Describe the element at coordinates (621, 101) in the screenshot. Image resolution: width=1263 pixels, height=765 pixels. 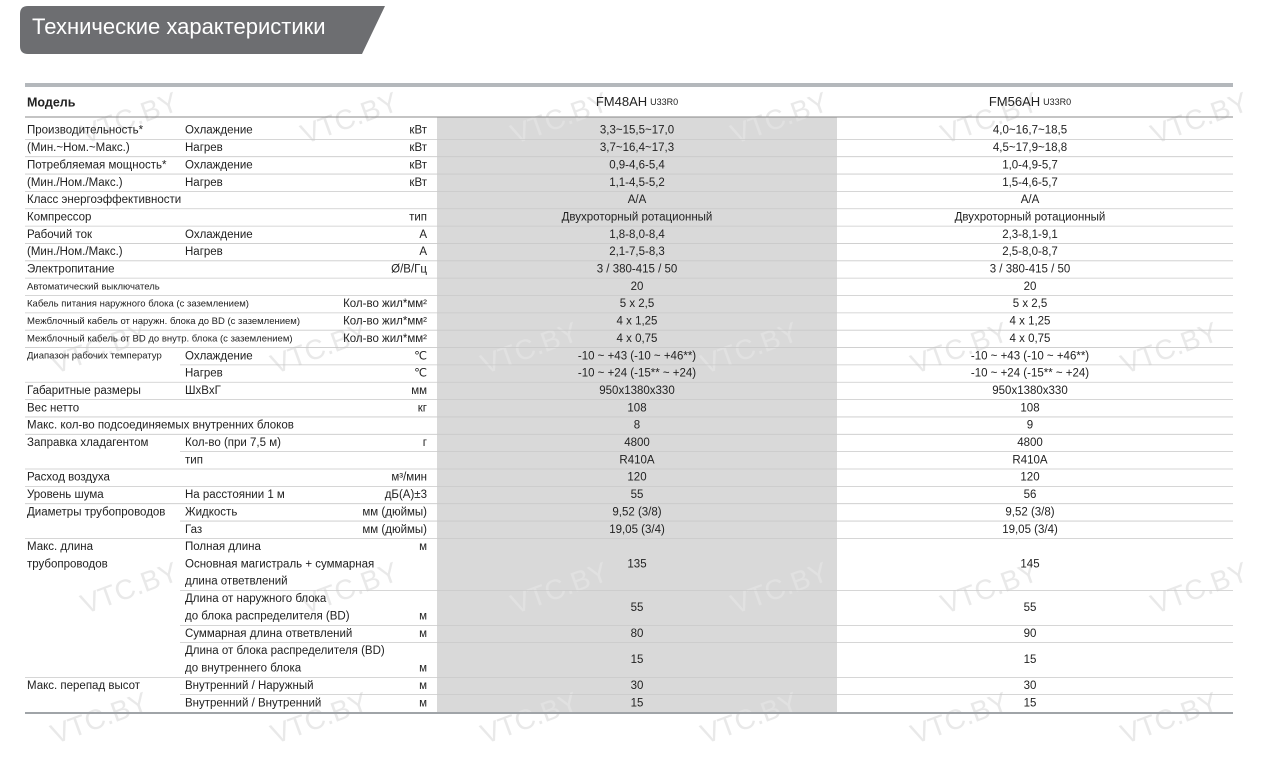
I see `model-code: FM48AH` at that location.